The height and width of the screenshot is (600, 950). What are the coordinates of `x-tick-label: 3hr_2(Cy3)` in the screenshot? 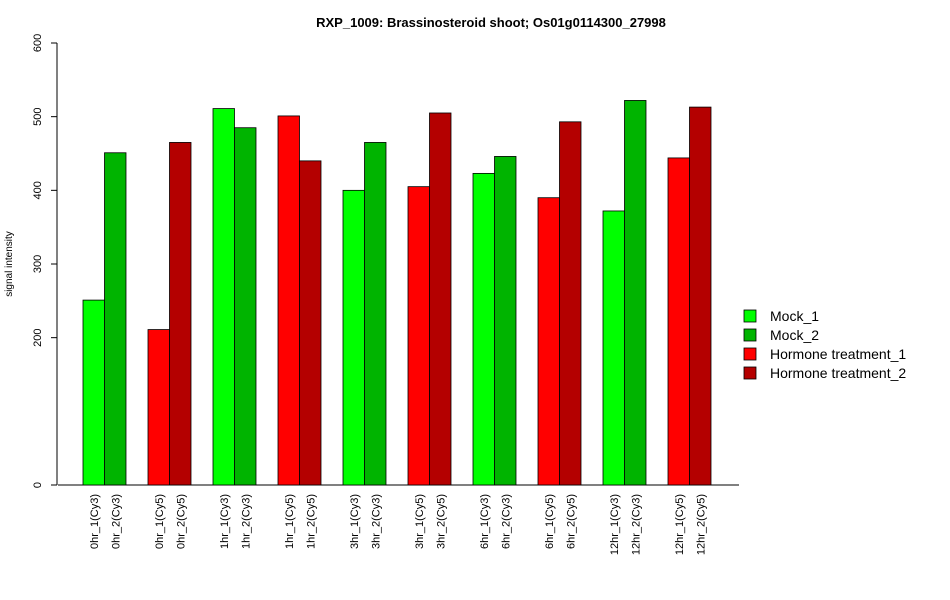 It's located at (376, 521).